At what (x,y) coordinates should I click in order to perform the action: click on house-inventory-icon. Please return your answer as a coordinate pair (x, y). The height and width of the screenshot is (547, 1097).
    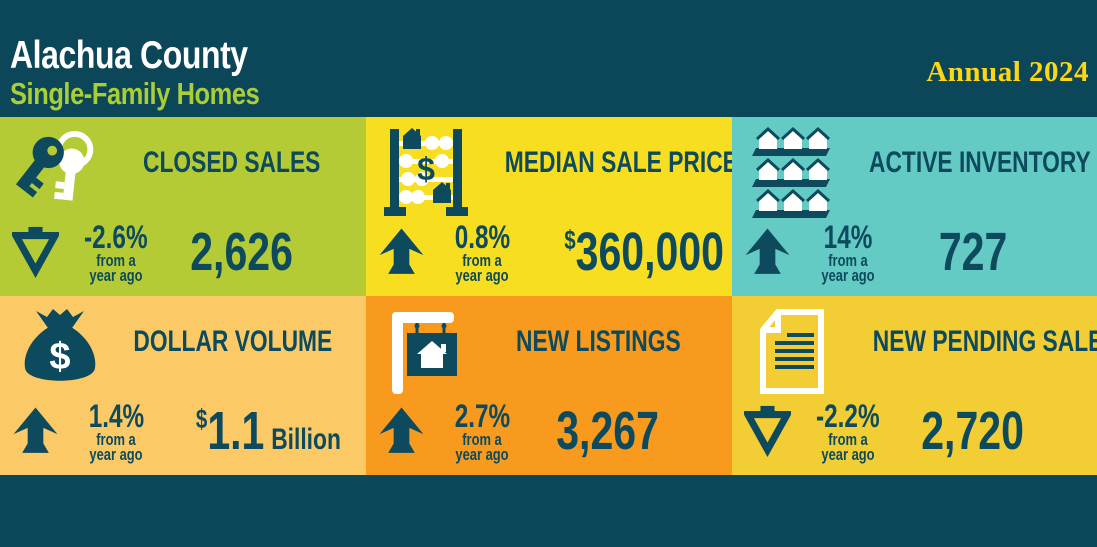
    Looking at the image, I should click on (792, 172).